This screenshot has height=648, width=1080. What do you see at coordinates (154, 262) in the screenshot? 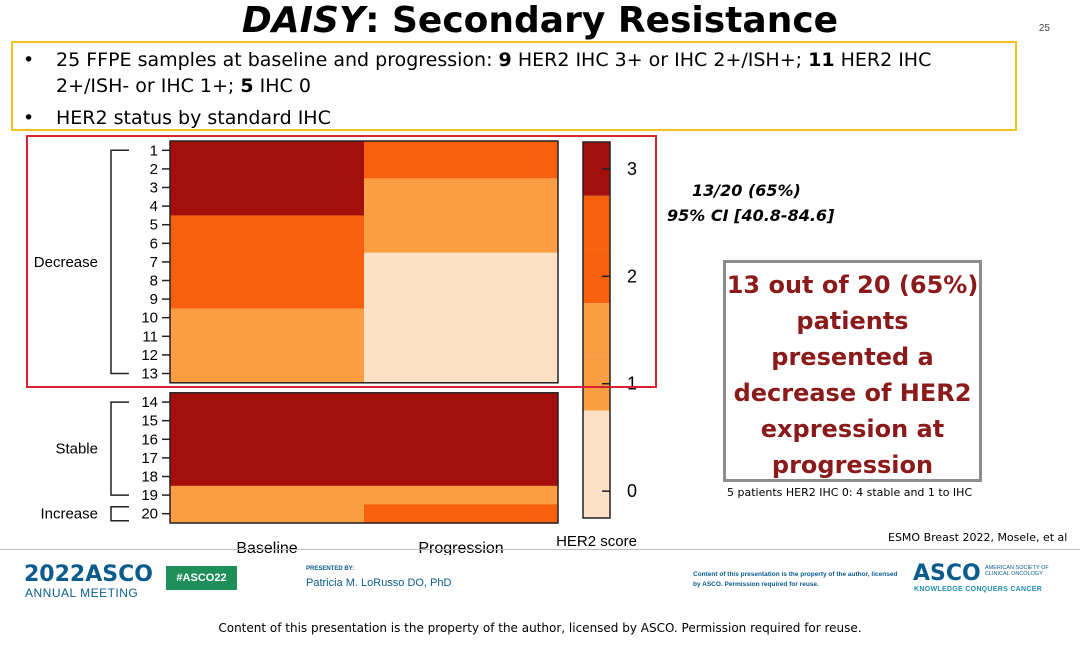
I see `row-label: 7` at bounding box center [154, 262].